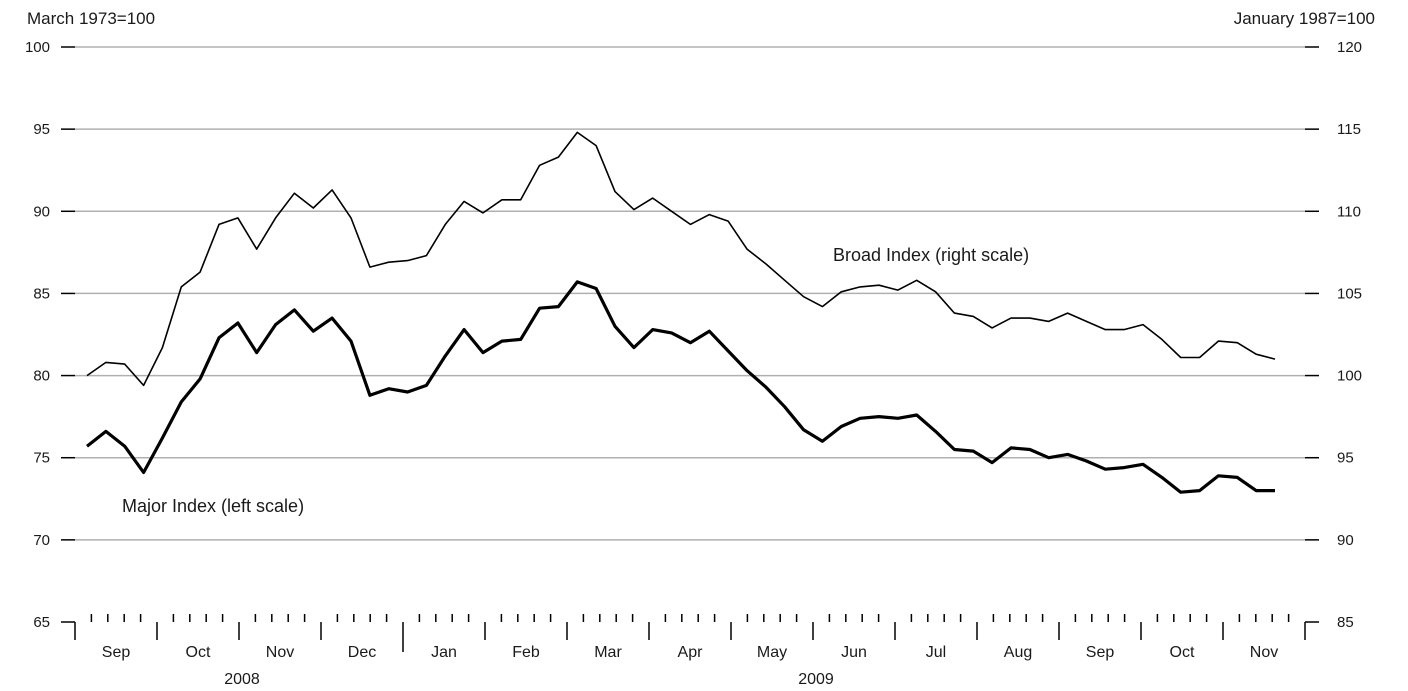 The height and width of the screenshot is (691, 1408). Describe the element at coordinates (1349, 211) in the screenshot. I see `right-tick-label: 110` at that location.